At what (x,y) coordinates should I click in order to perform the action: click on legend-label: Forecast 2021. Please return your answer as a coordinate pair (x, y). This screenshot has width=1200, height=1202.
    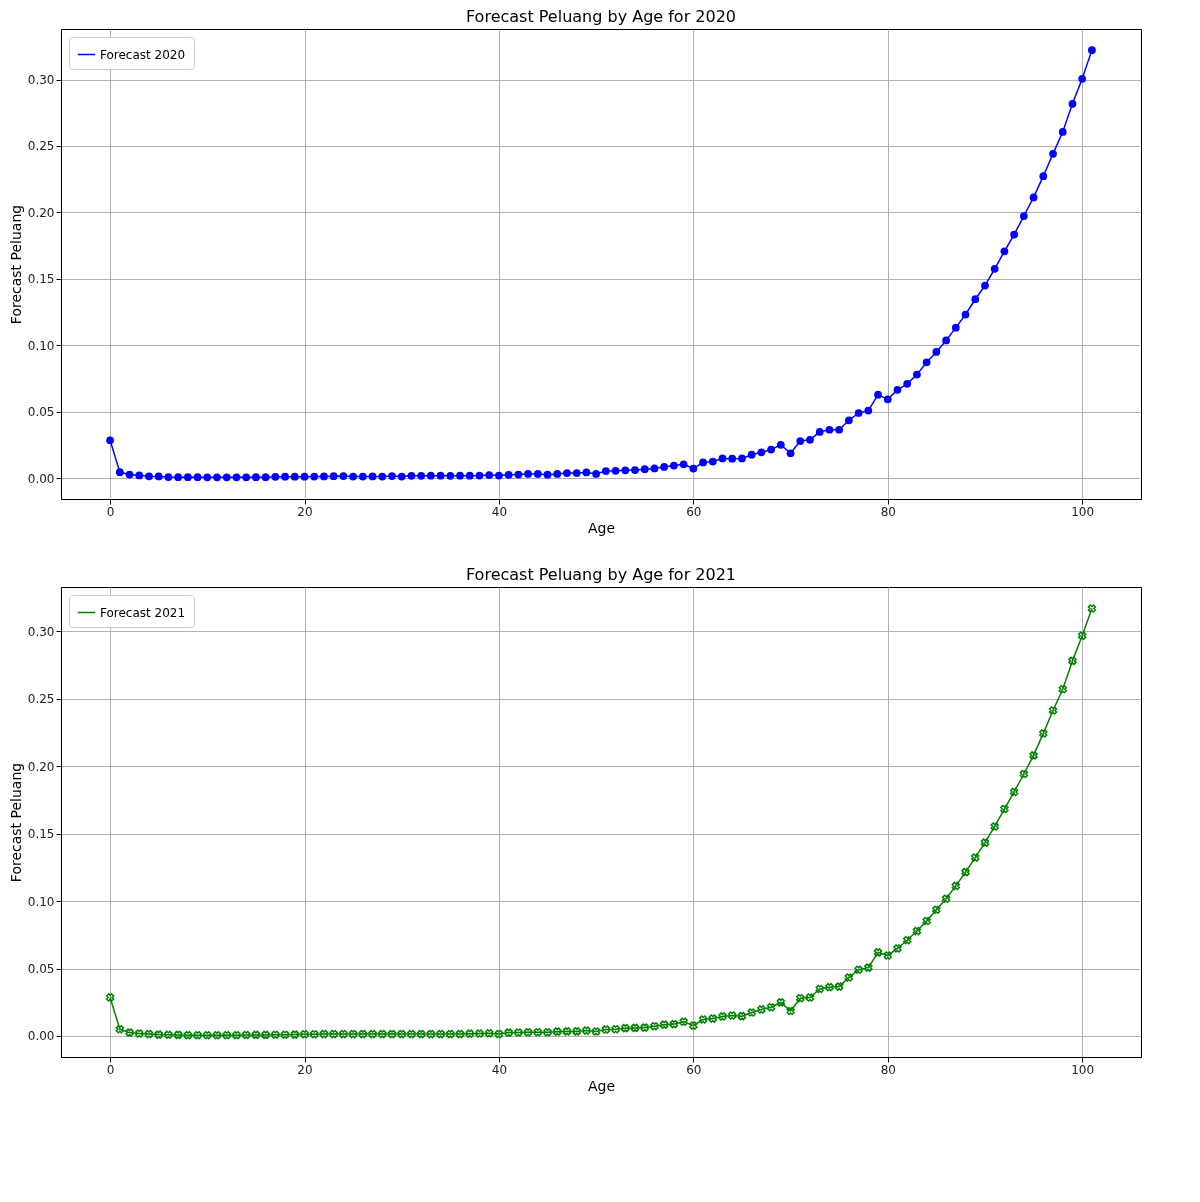
    Looking at the image, I should click on (143, 612).